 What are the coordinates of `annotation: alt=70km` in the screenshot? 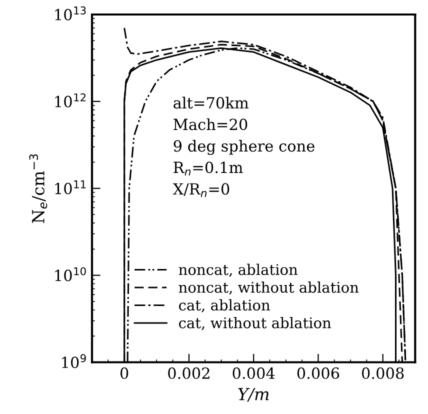 It's located at (211, 102).